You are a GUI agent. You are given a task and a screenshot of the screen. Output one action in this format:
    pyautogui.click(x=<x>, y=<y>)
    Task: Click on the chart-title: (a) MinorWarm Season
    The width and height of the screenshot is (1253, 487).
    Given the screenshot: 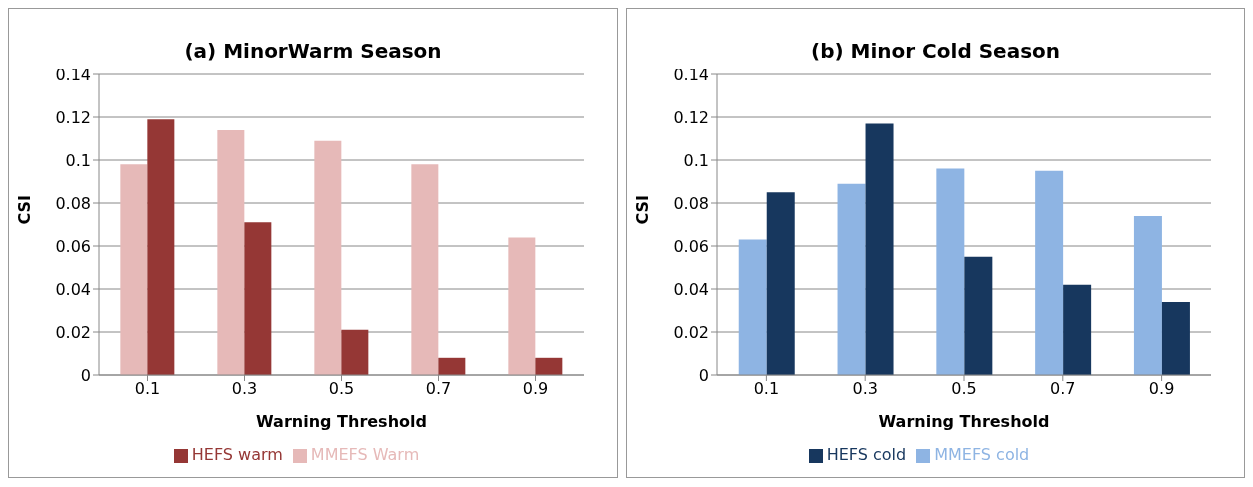 What is the action you would take?
    pyautogui.click(x=313, y=51)
    